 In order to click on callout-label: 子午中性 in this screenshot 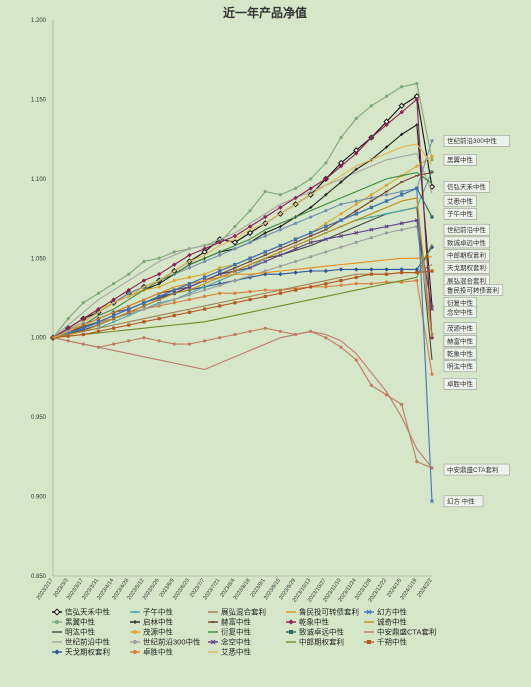, I will do `click(460, 213)`.